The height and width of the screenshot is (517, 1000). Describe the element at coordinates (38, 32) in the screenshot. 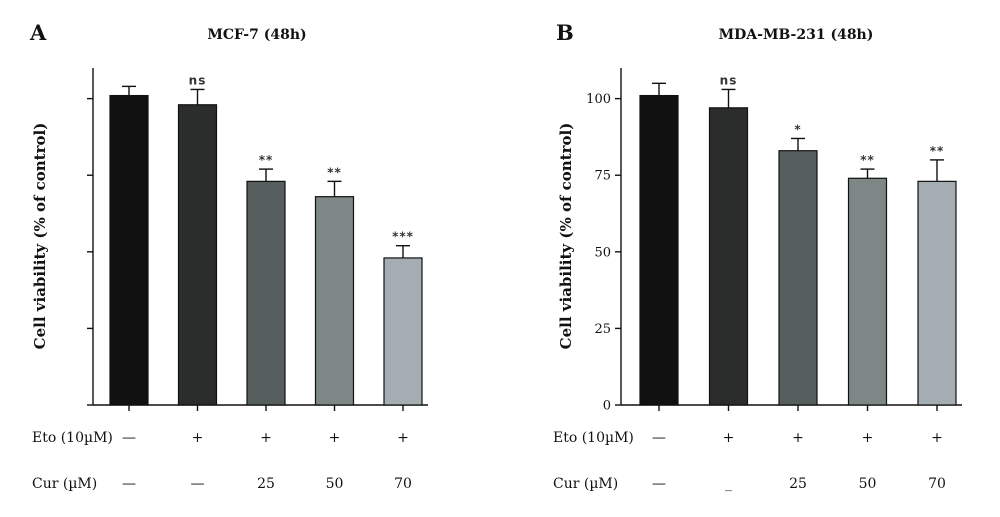

I see `panel-letter: A` at that location.